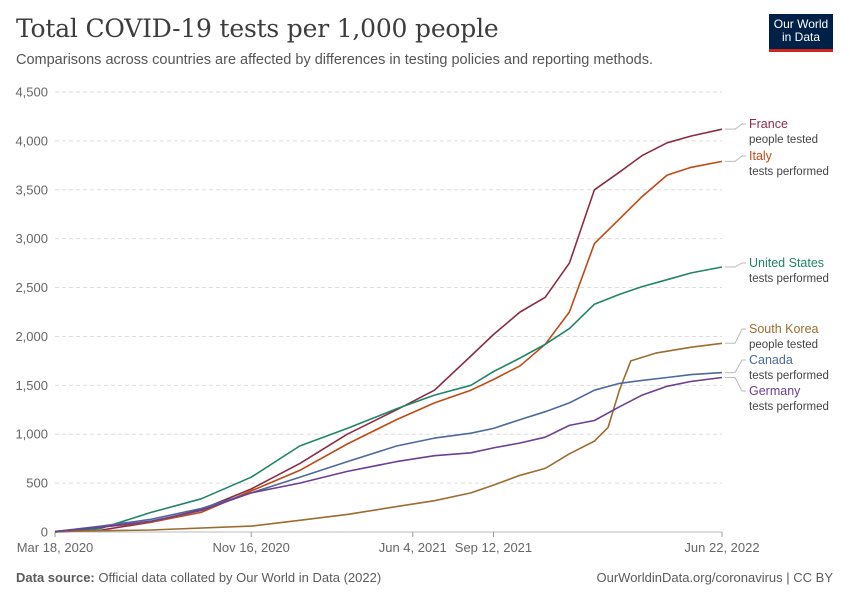  Describe the element at coordinates (801, 24) in the screenshot. I see `logo-line-1: Our World` at that location.